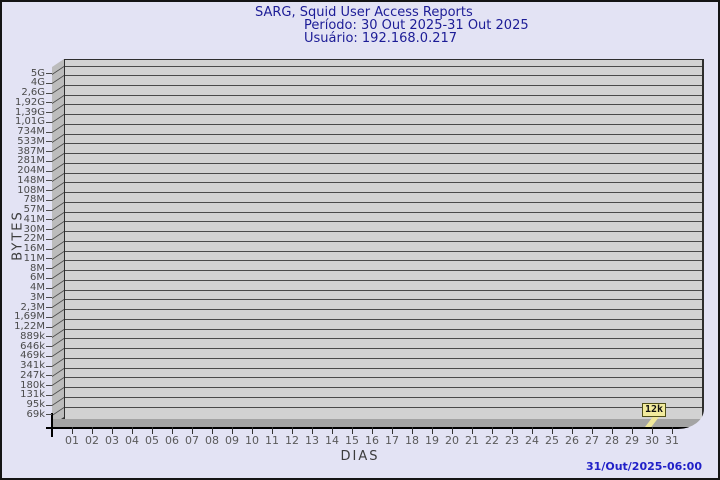 The height and width of the screenshot is (480, 720). Describe the element at coordinates (72, 440) in the screenshot. I see `x-tick-label: 01` at that location.